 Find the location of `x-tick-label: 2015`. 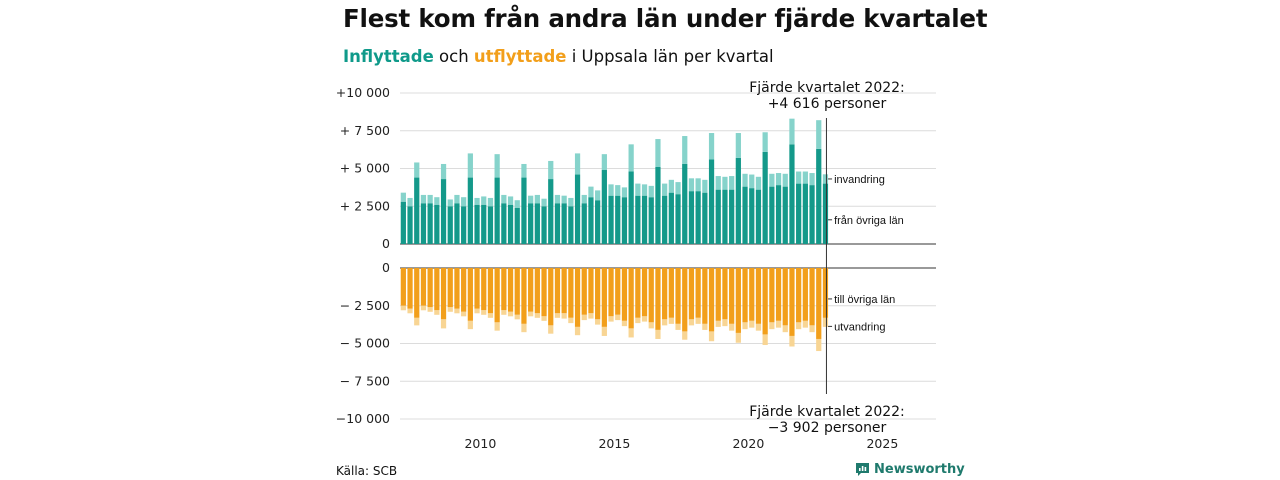

x-tick-label: 2015 is located at coordinates (614, 443).